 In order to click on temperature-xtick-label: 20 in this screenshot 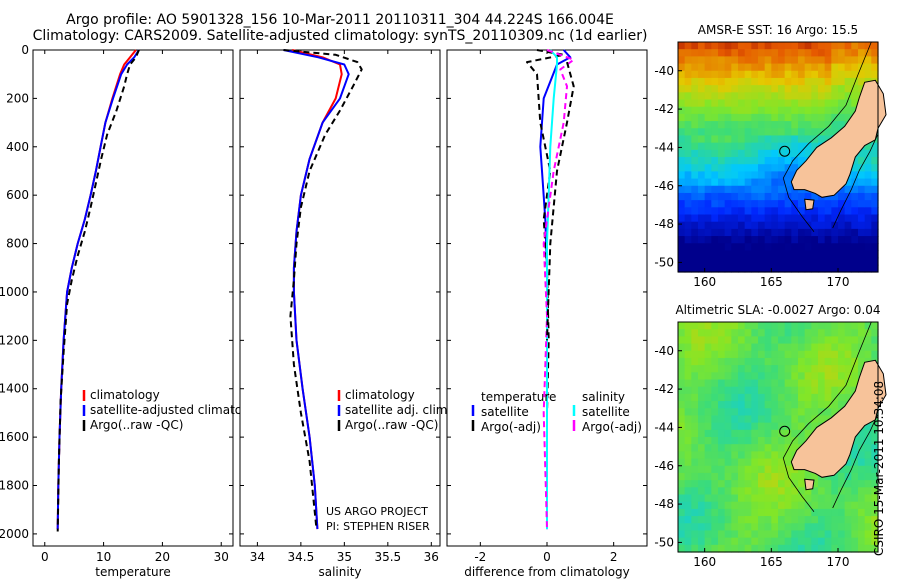, I will do `click(162, 557)`.